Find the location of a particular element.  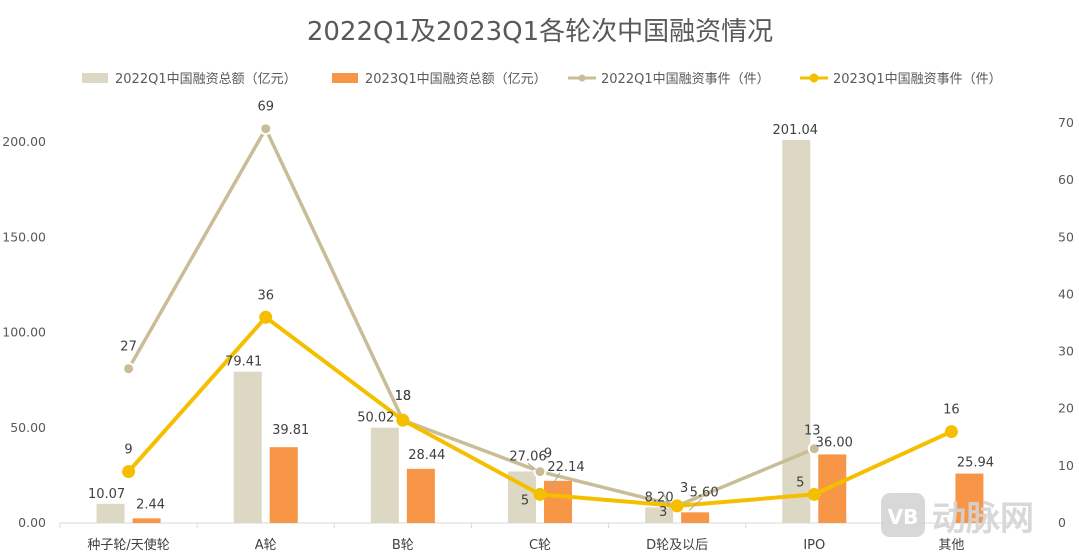

y-right-tick: 10 is located at coordinates (1066, 465).